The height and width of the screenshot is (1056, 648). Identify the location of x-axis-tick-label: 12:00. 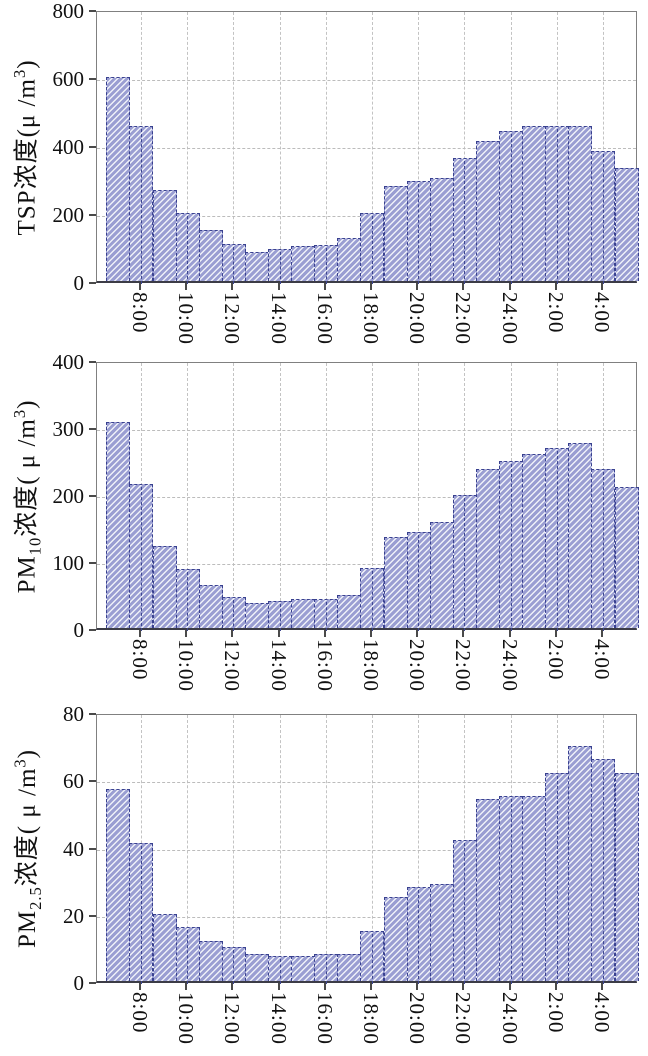
(232, 318).